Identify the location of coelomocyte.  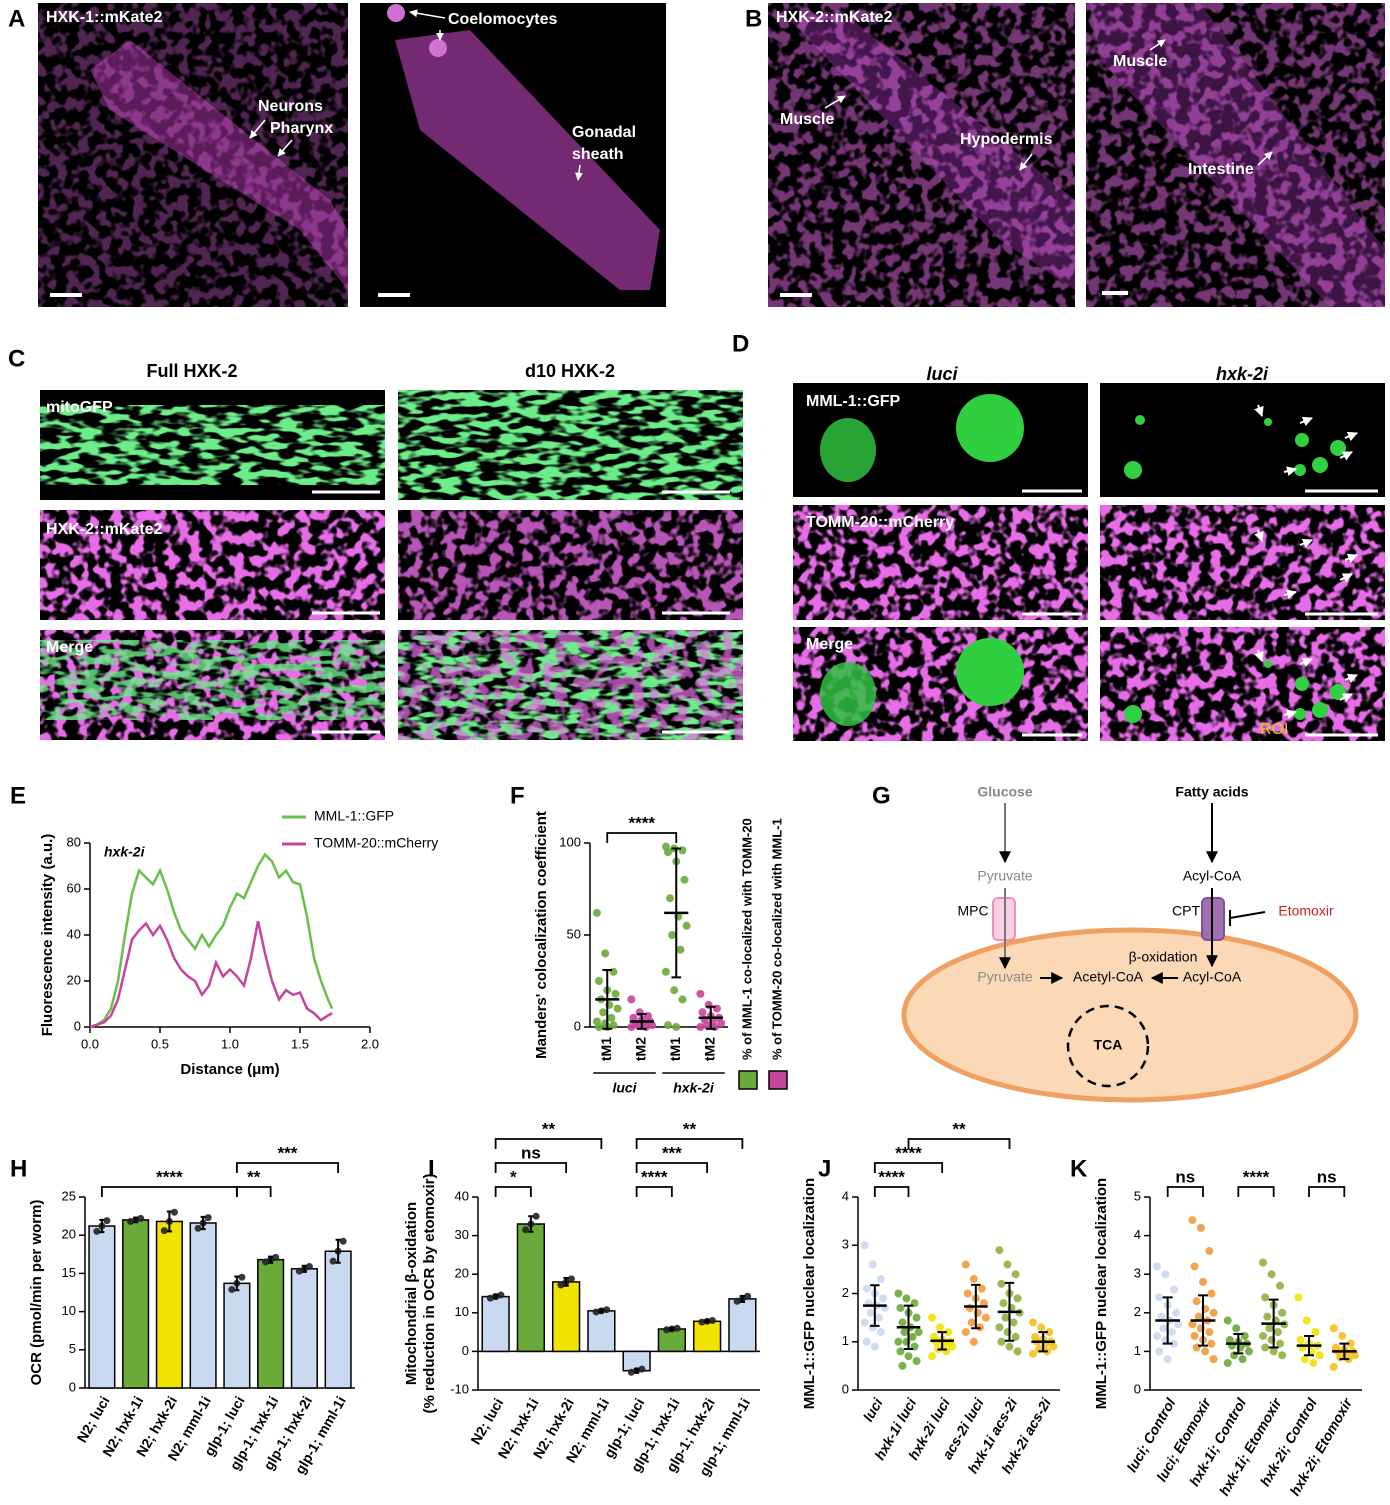
(396, 13).